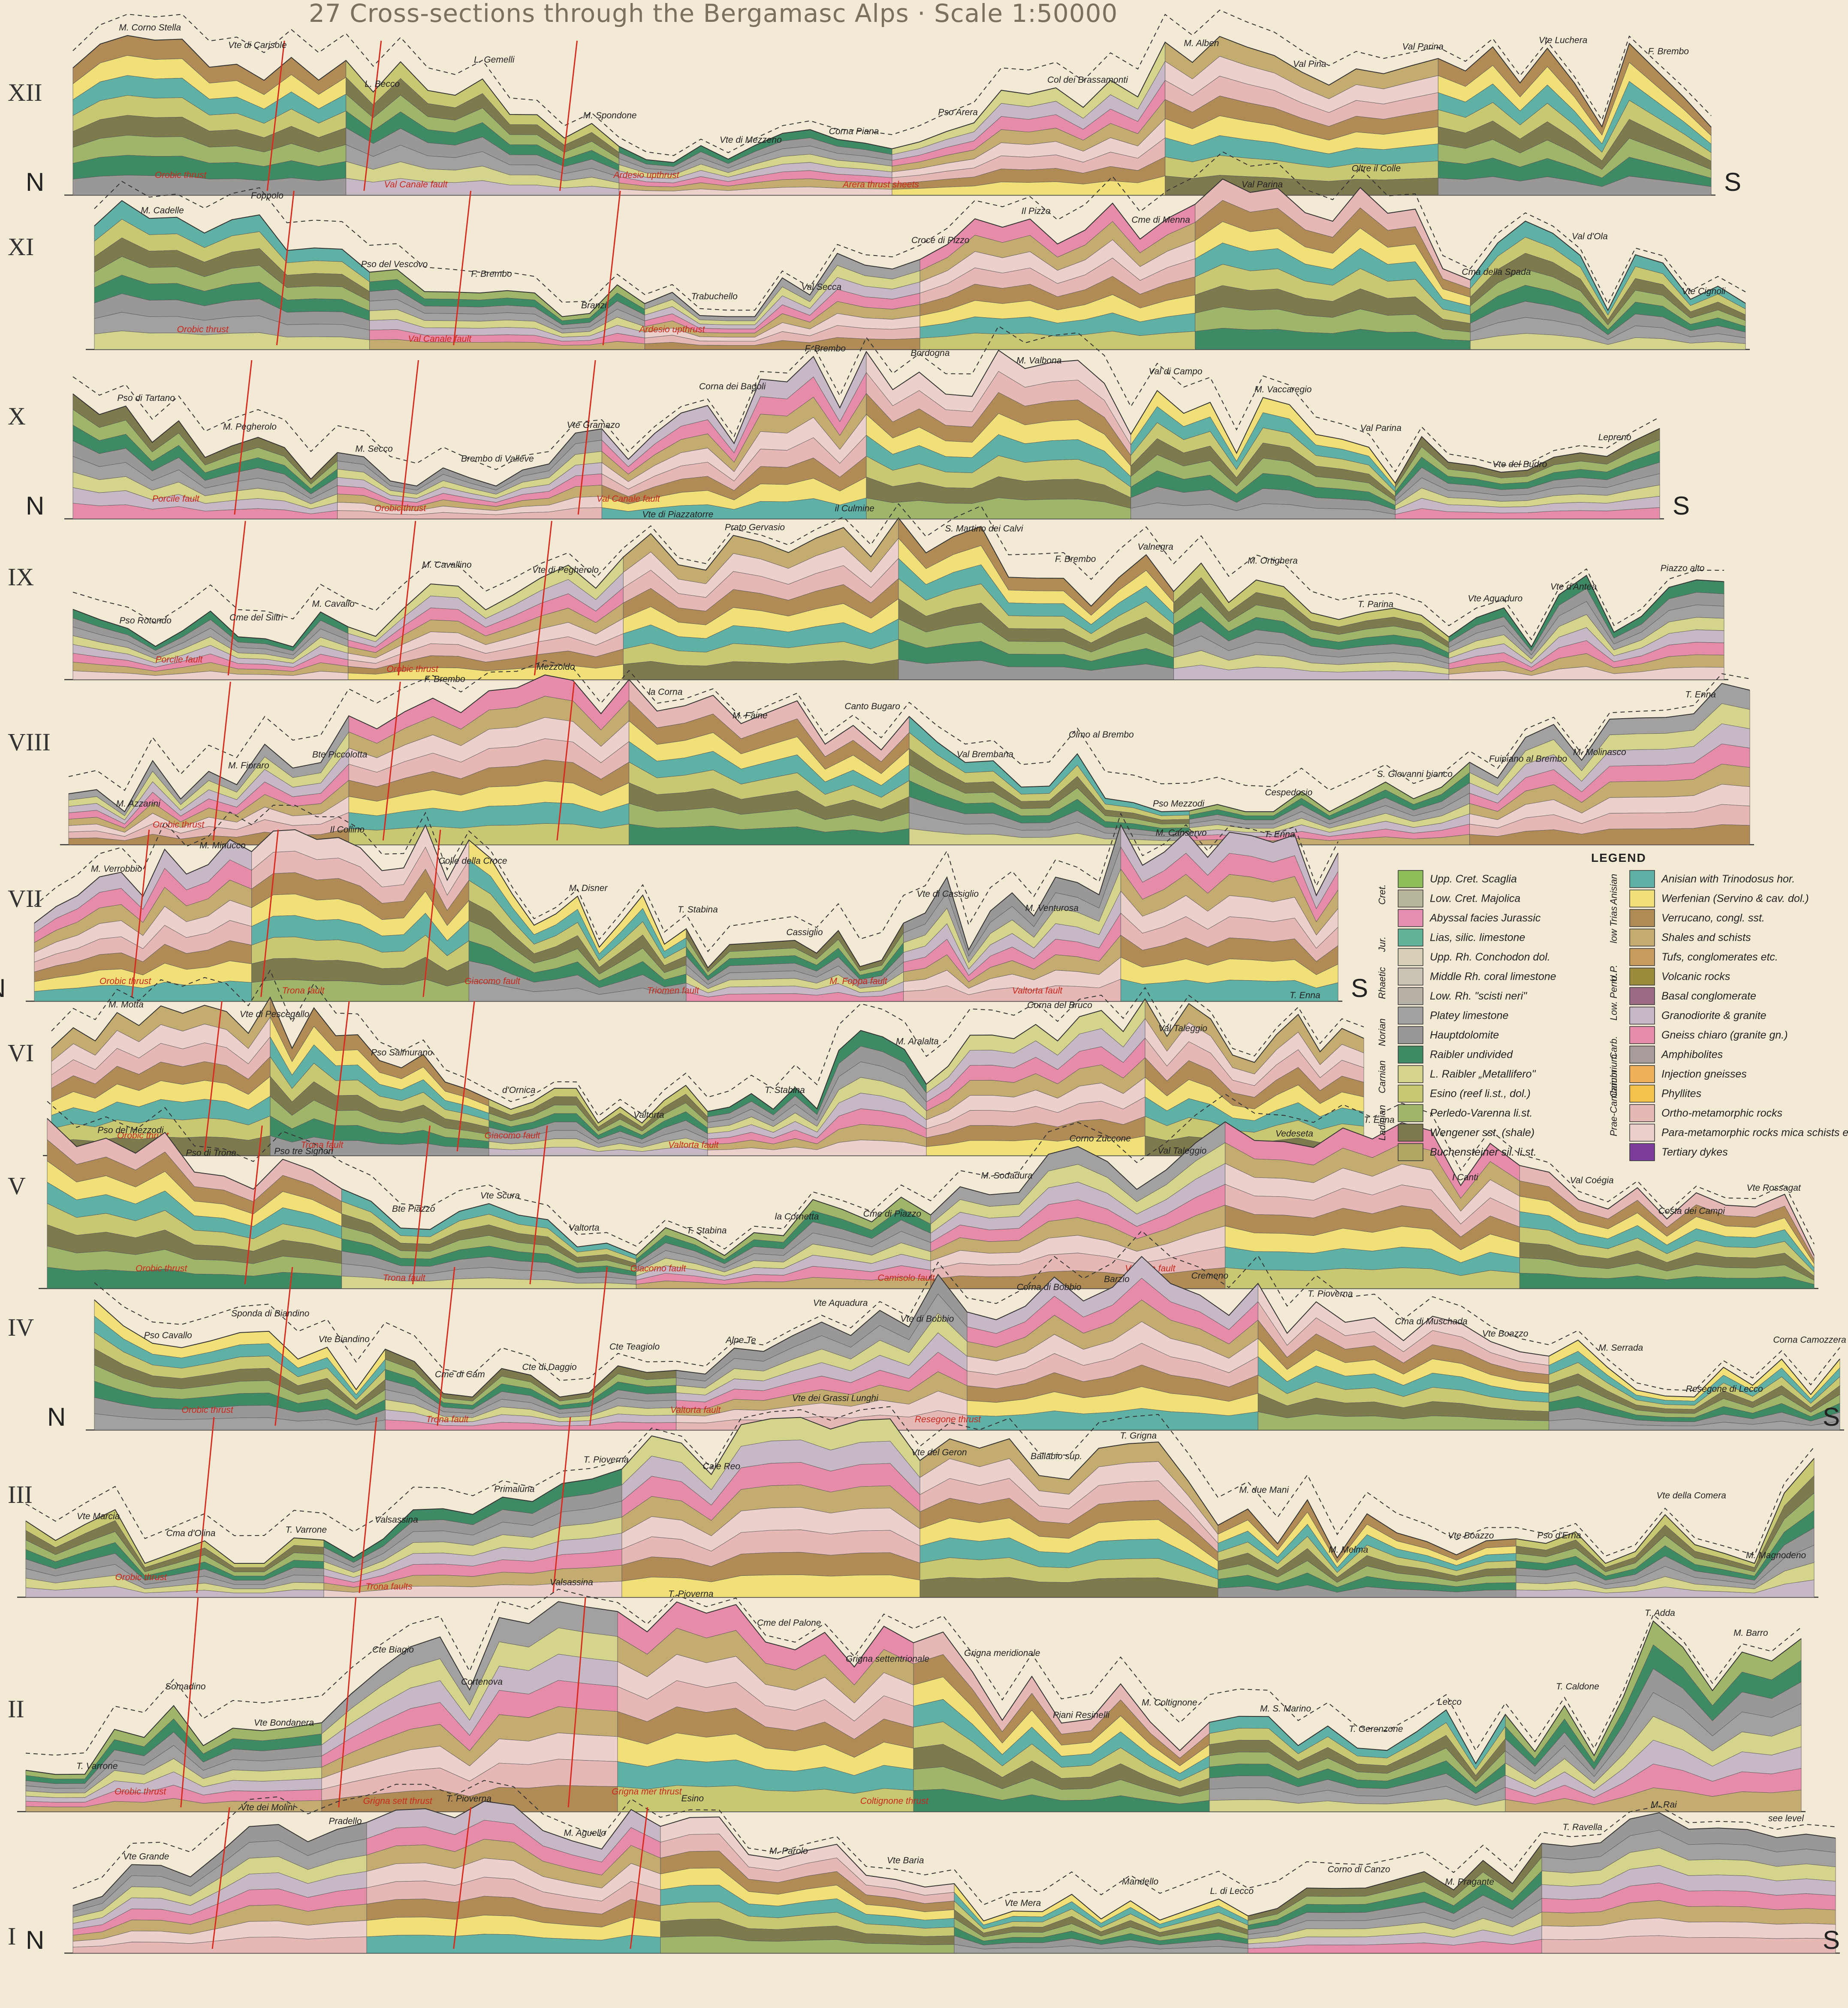 This screenshot has width=1848, height=2008. Describe the element at coordinates (17, 1186) in the screenshot. I see `section-number: V` at that location.